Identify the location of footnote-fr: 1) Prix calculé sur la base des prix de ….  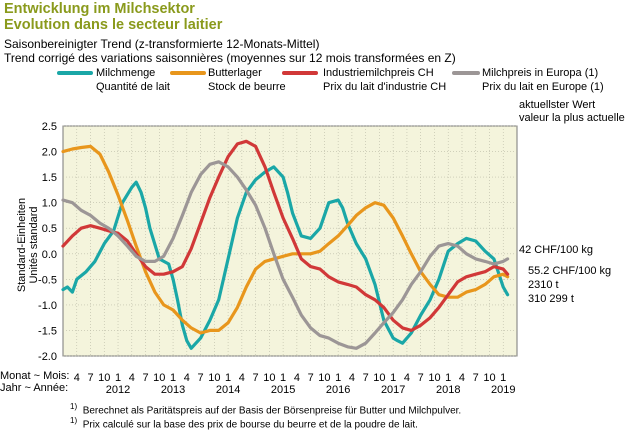
(244, 423).